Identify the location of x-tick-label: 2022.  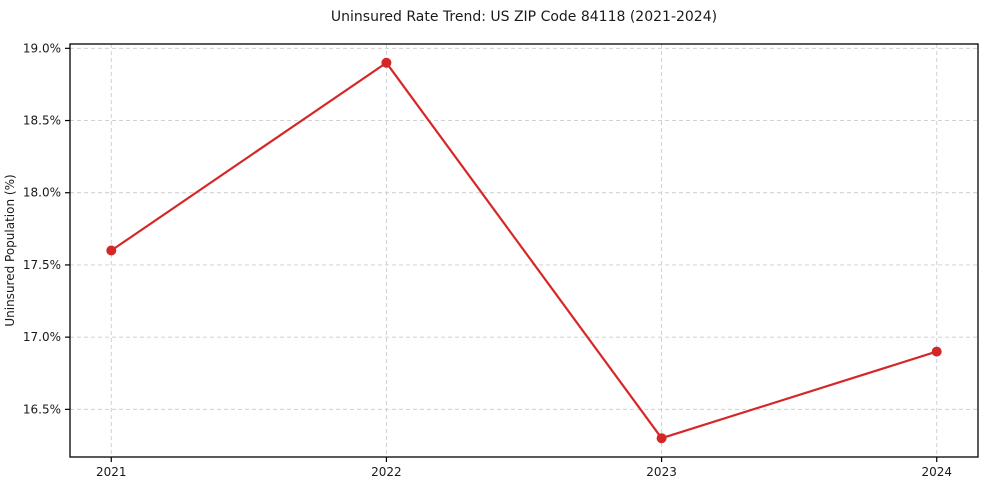
(386, 472).